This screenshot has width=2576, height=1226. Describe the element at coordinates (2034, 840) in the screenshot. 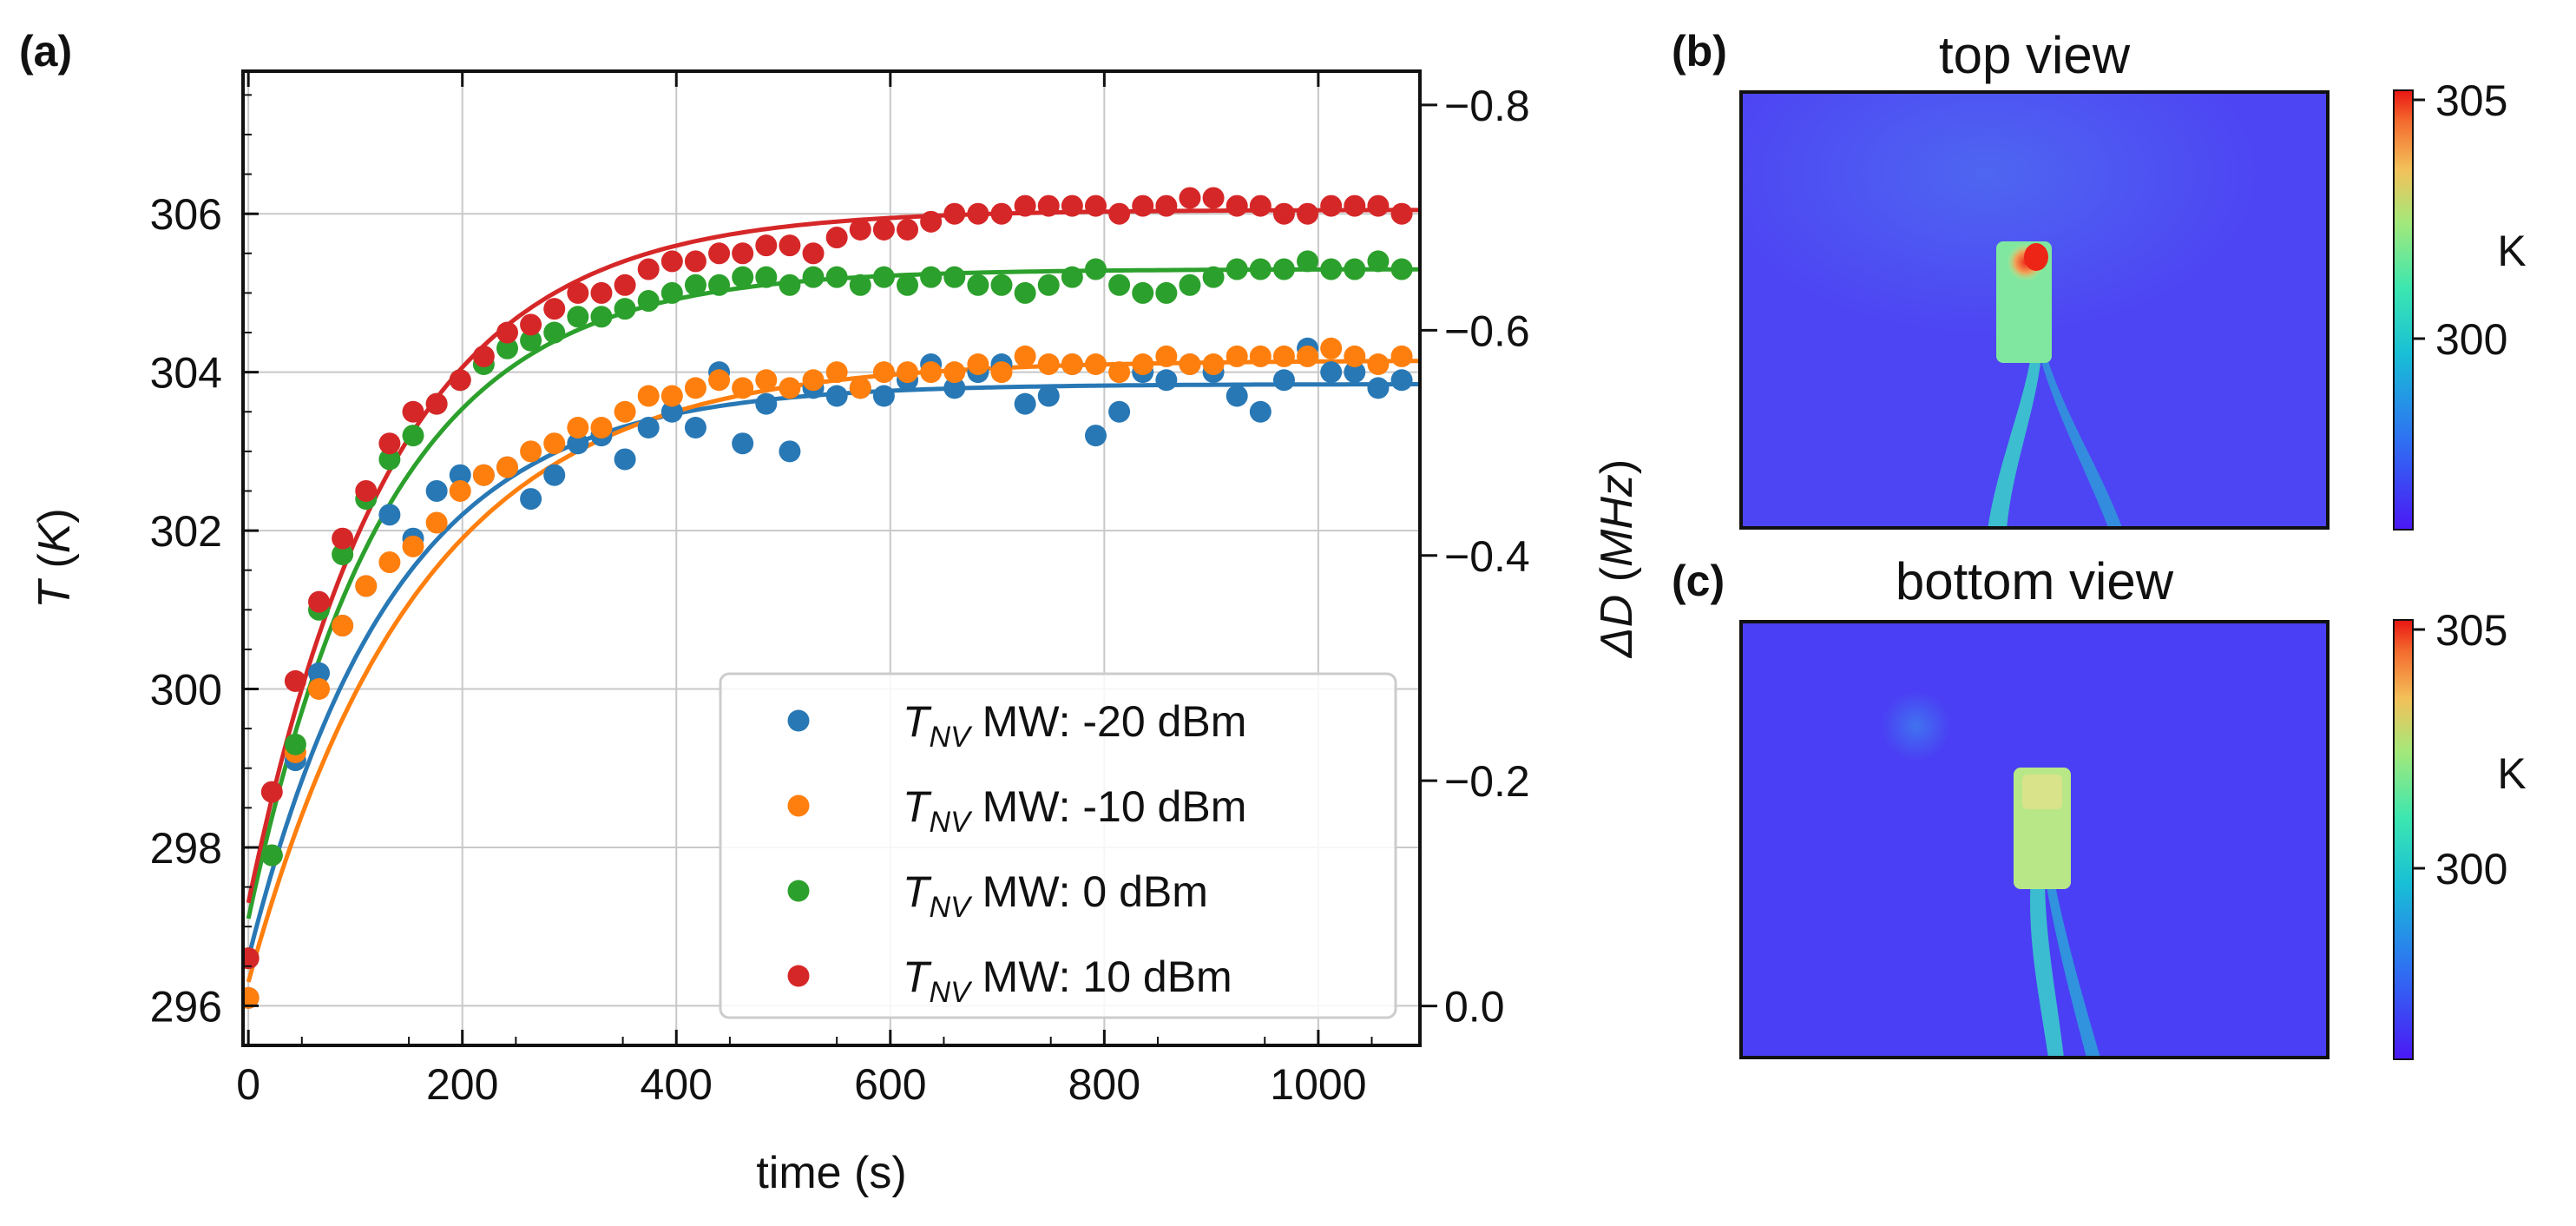

I see `bottom-view-image` at that location.